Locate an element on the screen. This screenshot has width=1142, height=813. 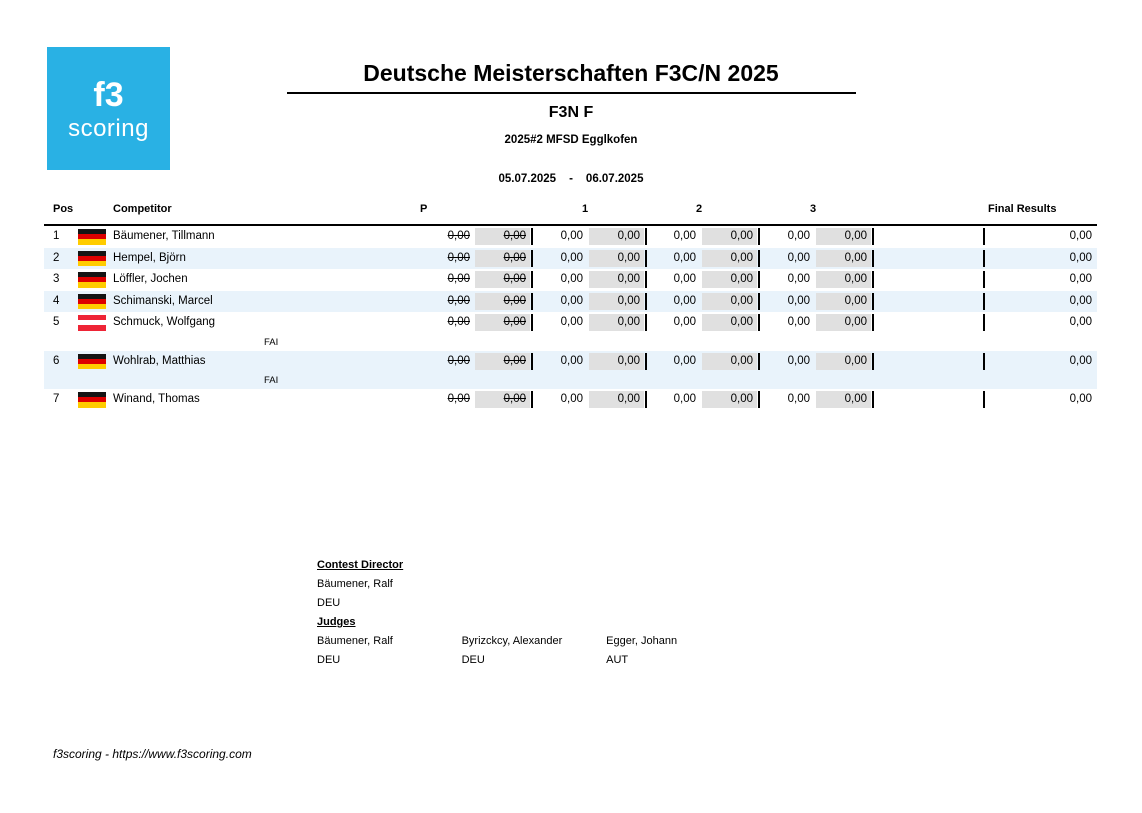
position-cell: 2 is located at coordinates (56, 257).